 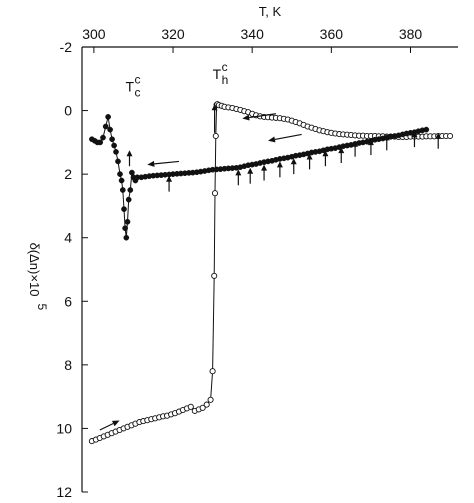 What do you see at coordinates (253, 34) in the screenshot?
I see `x-tick-label: 340` at bounding box center [253, 34].